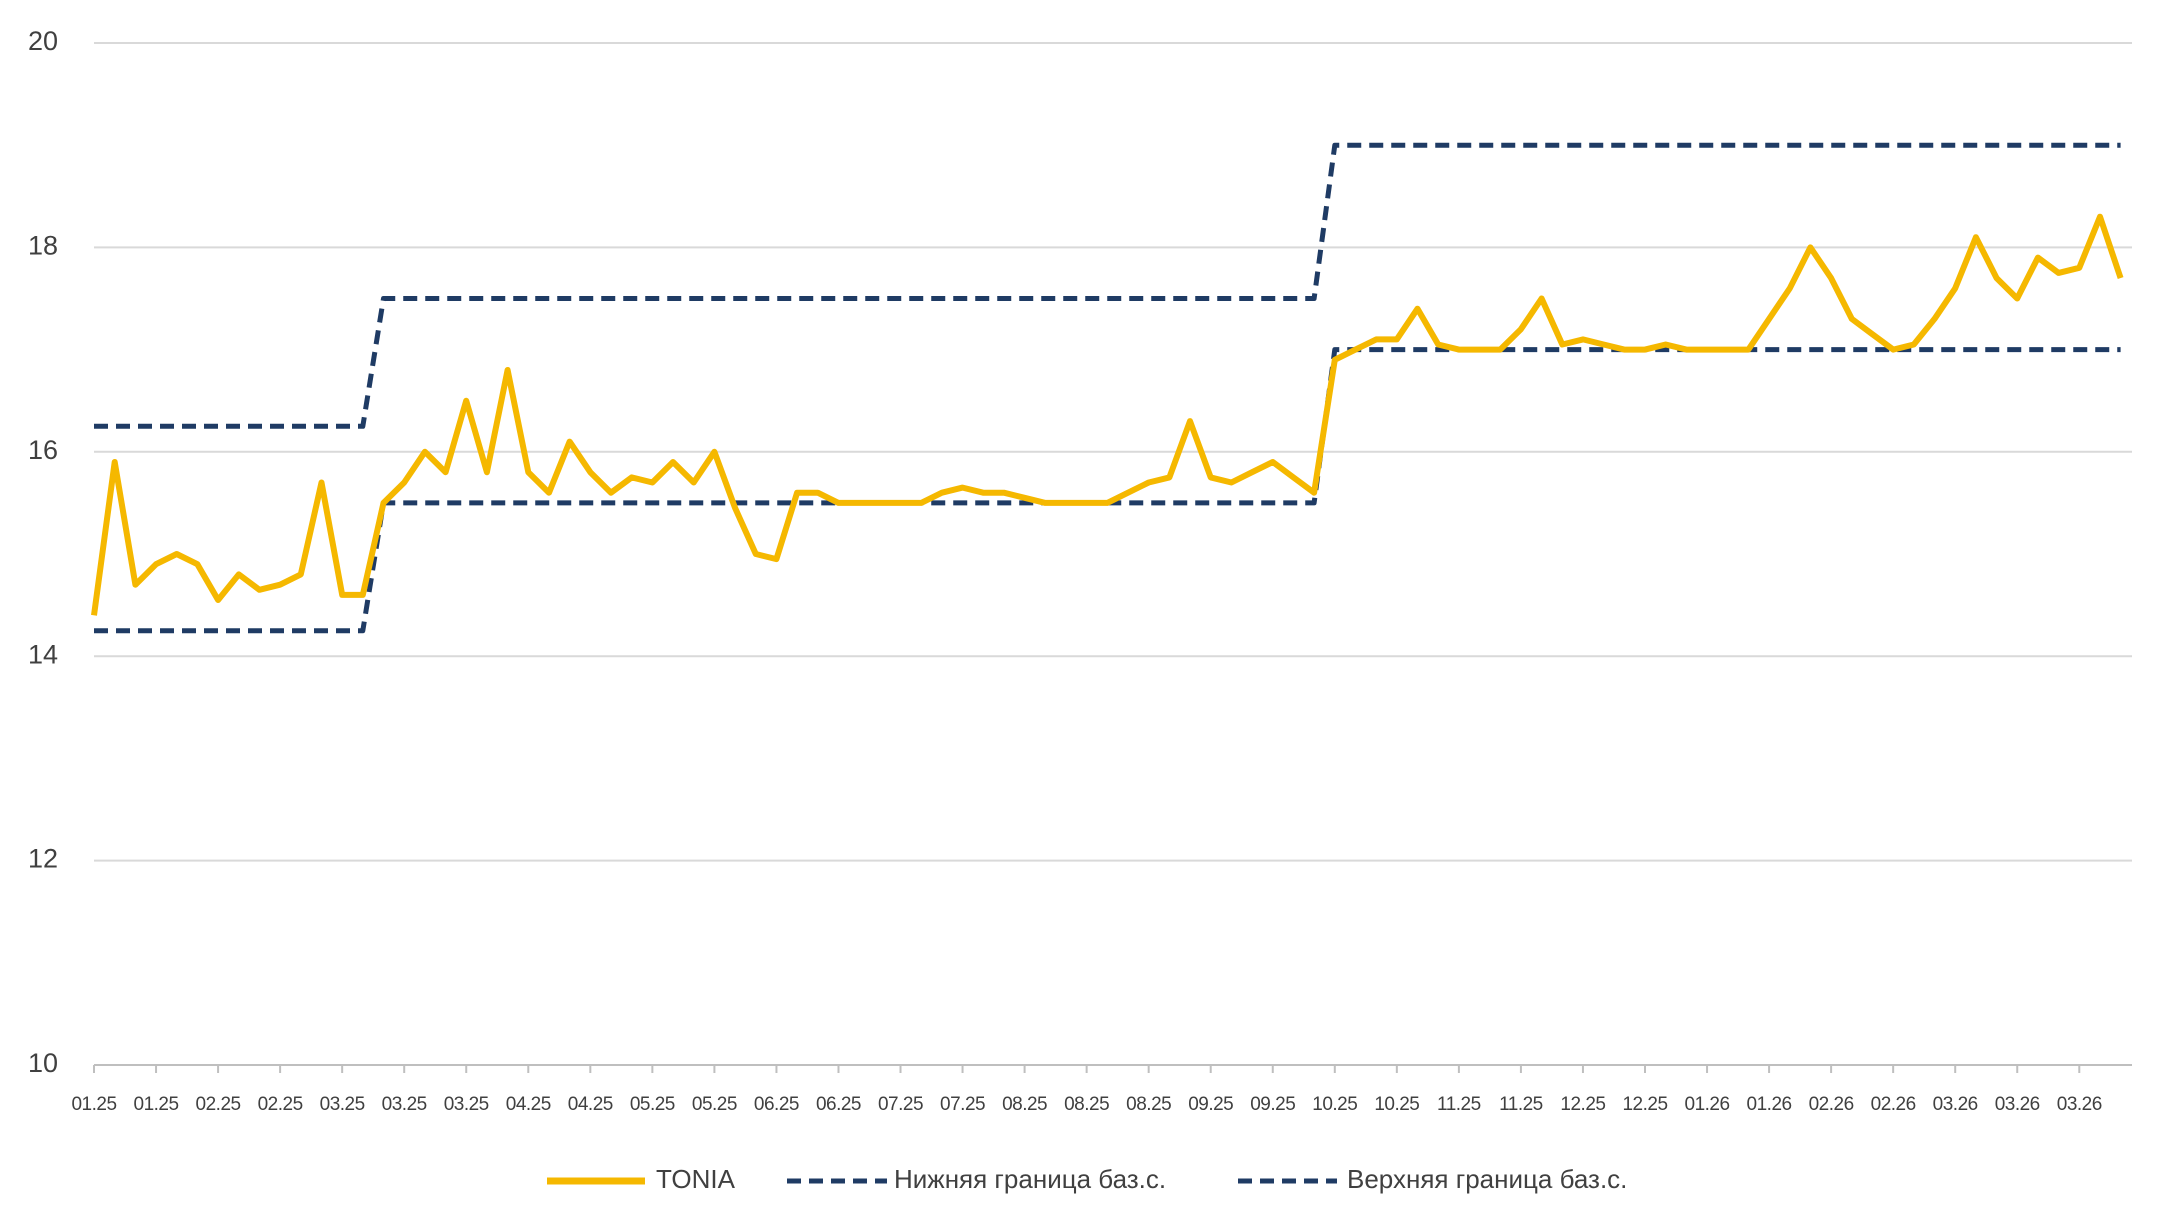 Image resolution: width=2160 pixels, height=1227 pixels. I want to click on legend-label: TONIA, so click(696, 1179).